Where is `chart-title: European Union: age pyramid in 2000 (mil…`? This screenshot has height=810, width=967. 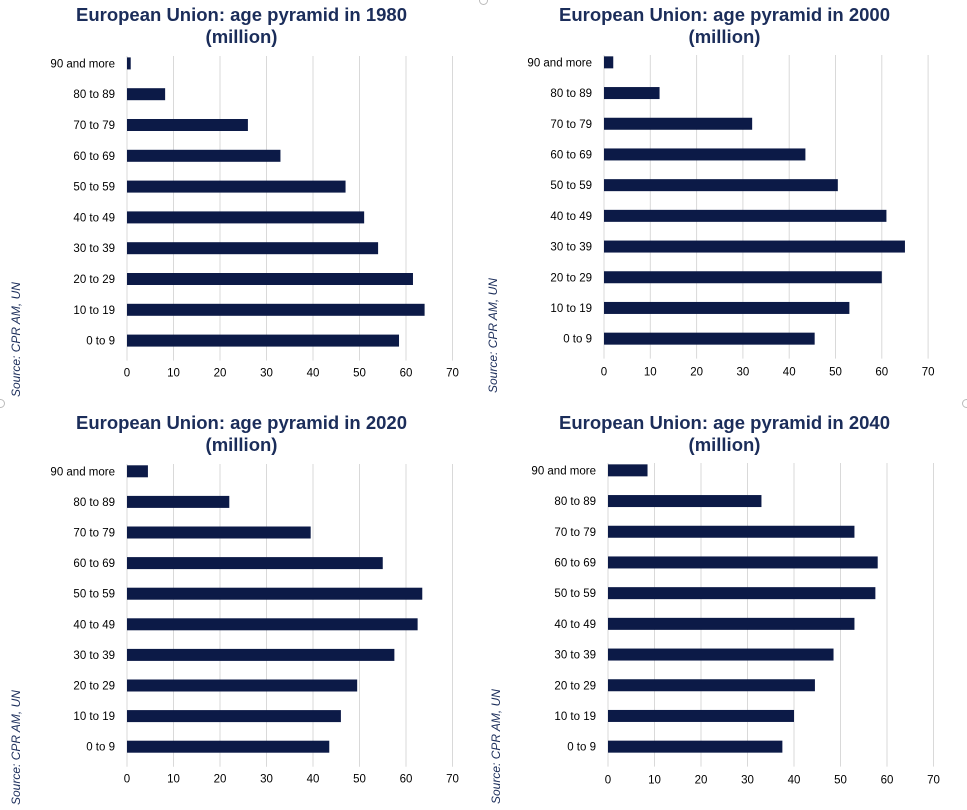
chart-title: European Union: age pyramid in 2000 (mil… is located at coordinates (724, 26).